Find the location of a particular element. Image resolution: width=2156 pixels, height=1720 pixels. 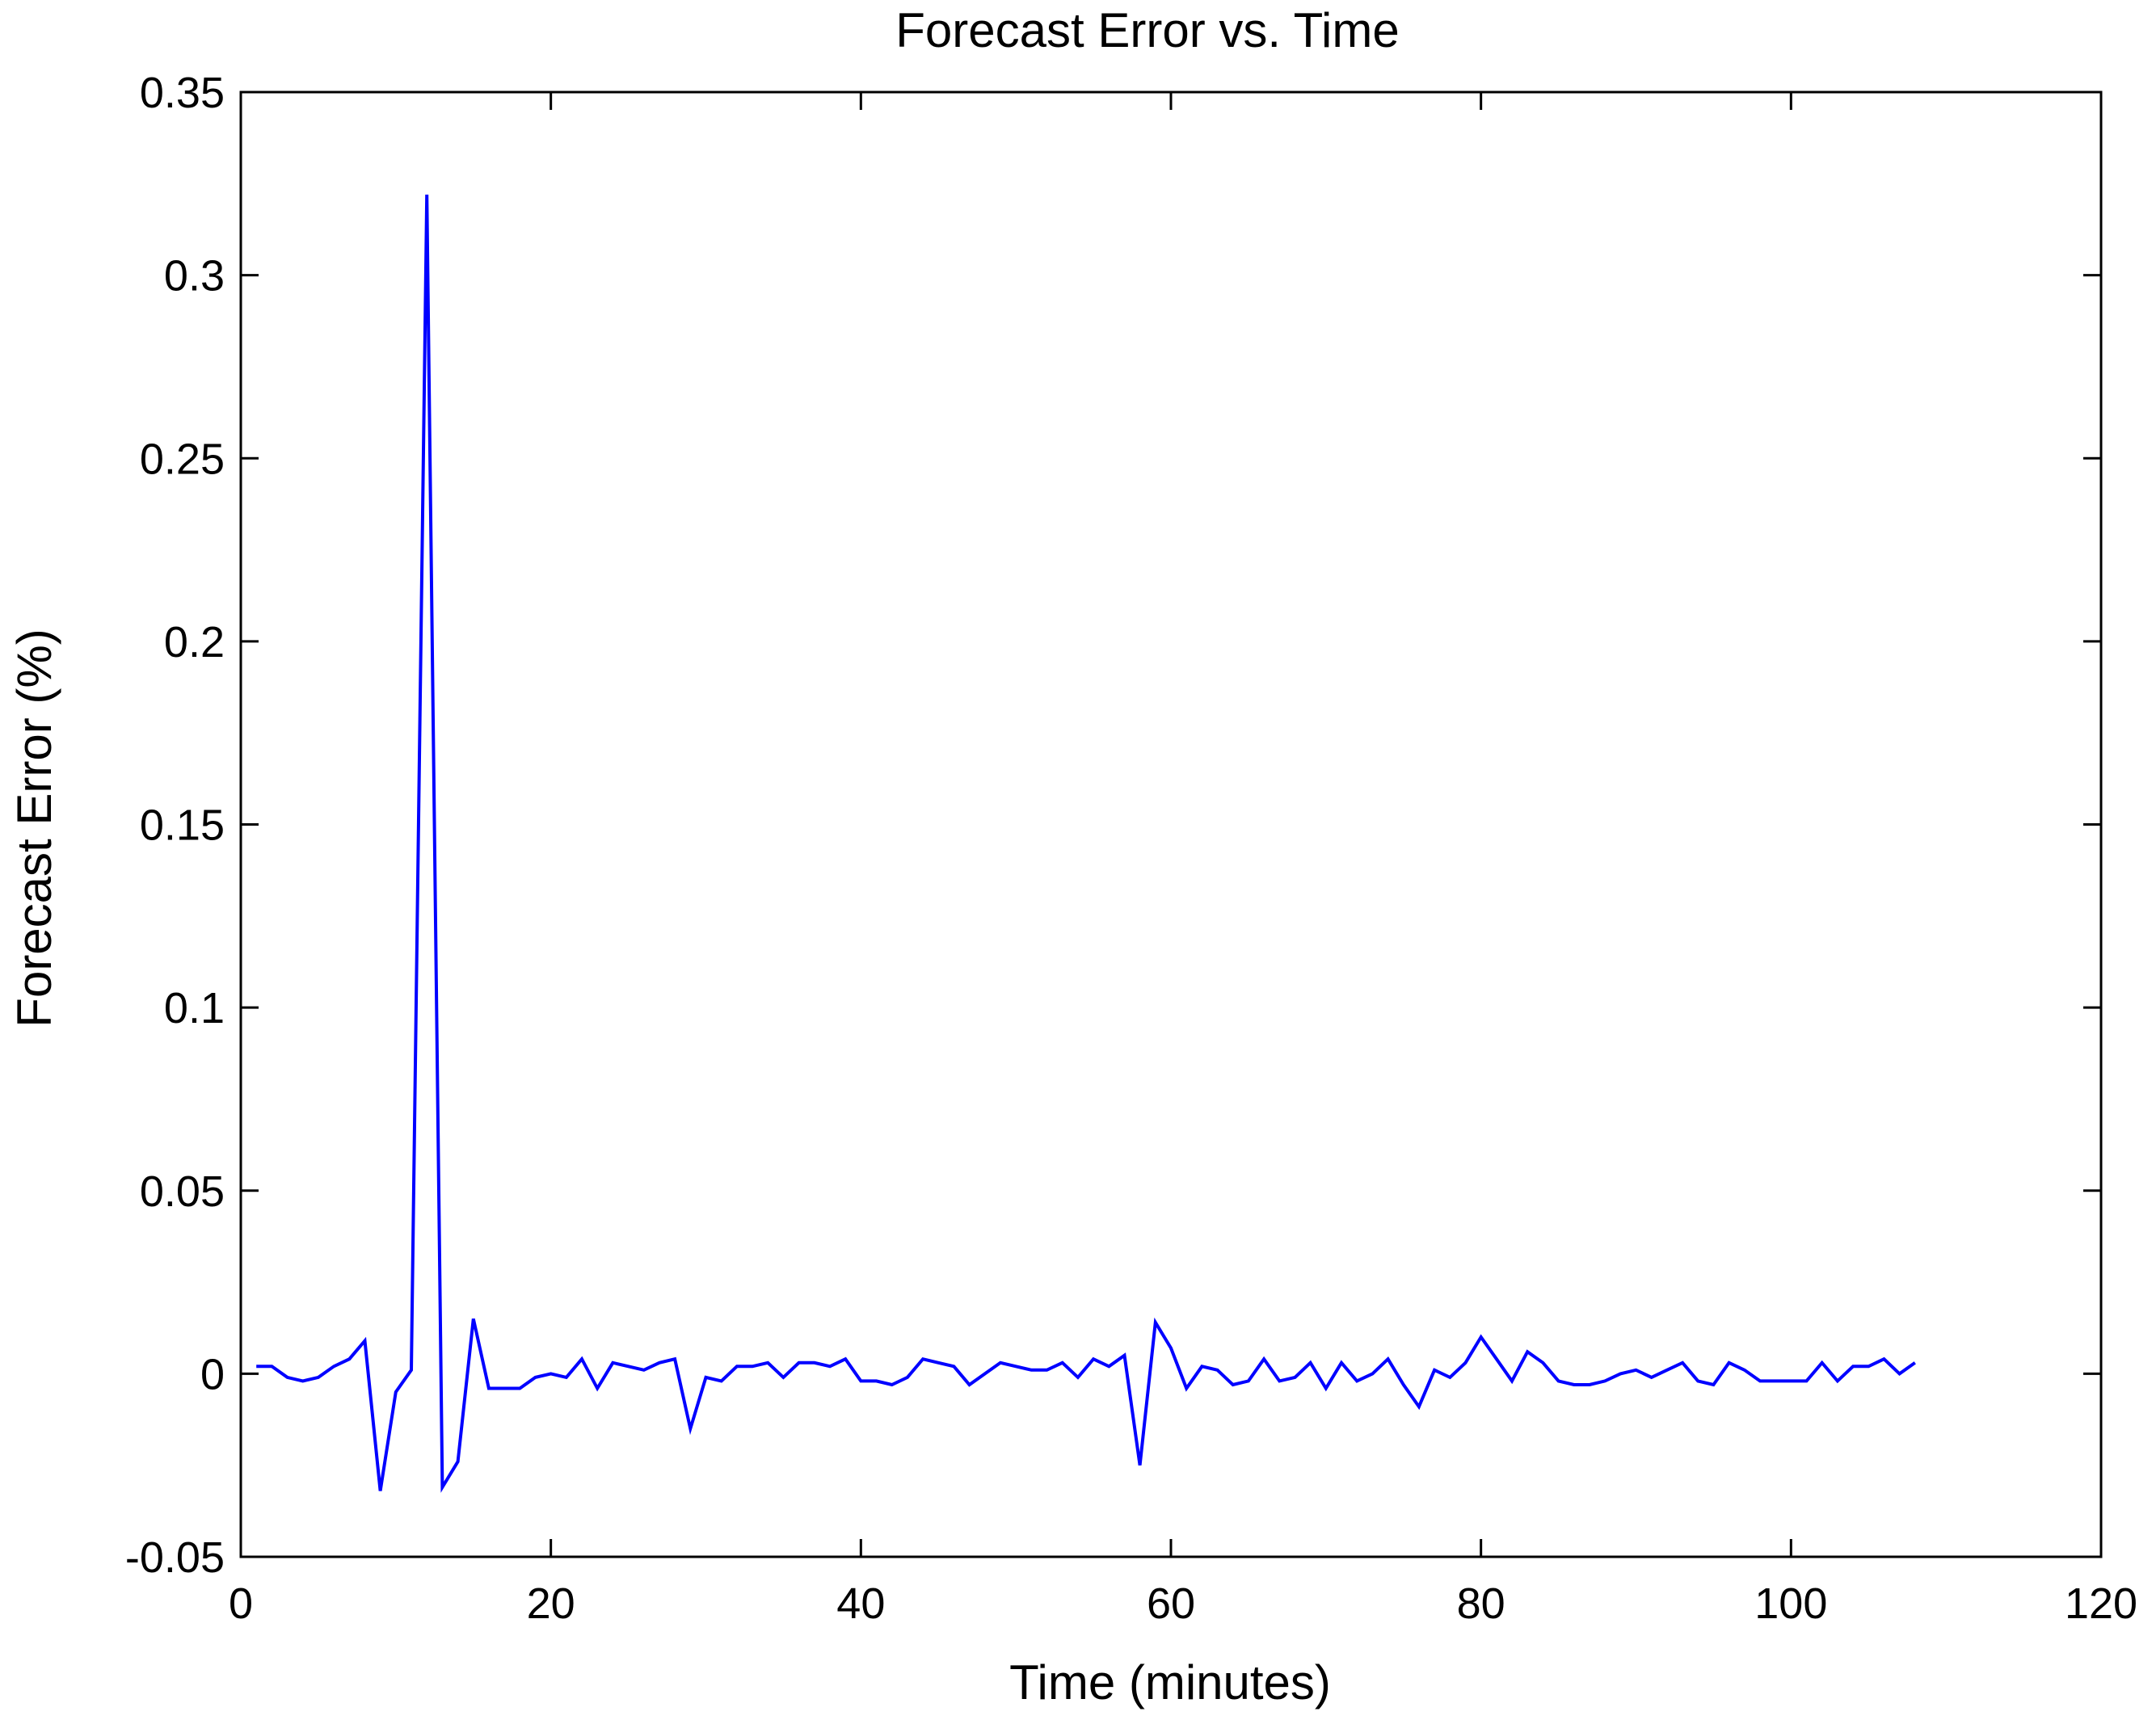

y-tick-label: 0.35 is located at coordinates (182, 93).